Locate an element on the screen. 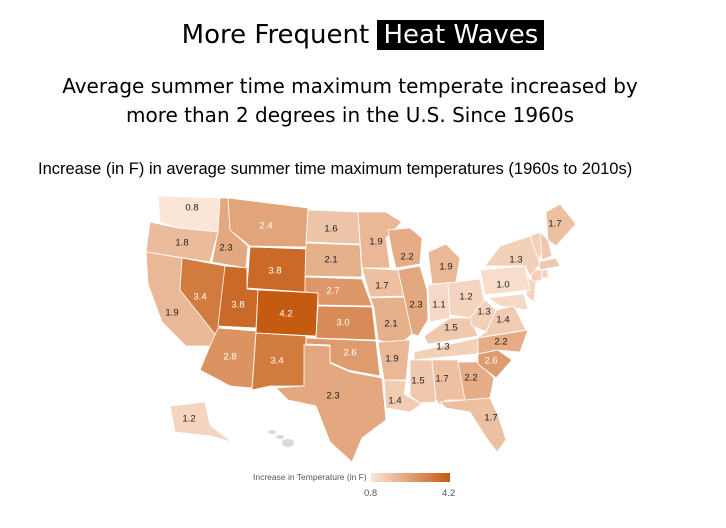 This screenshot has height=528, width=726. state-wi is located at coordinates (405, 248).